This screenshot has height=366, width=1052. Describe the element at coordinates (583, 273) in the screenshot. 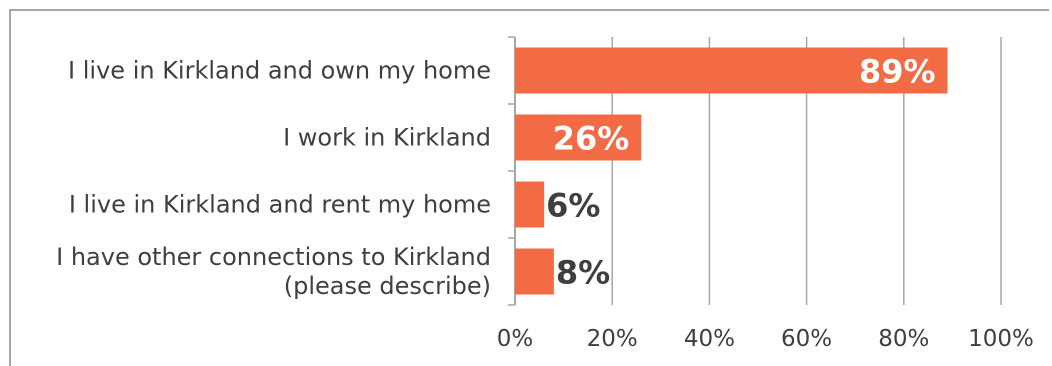

I see `data-label: 8%` at that location.